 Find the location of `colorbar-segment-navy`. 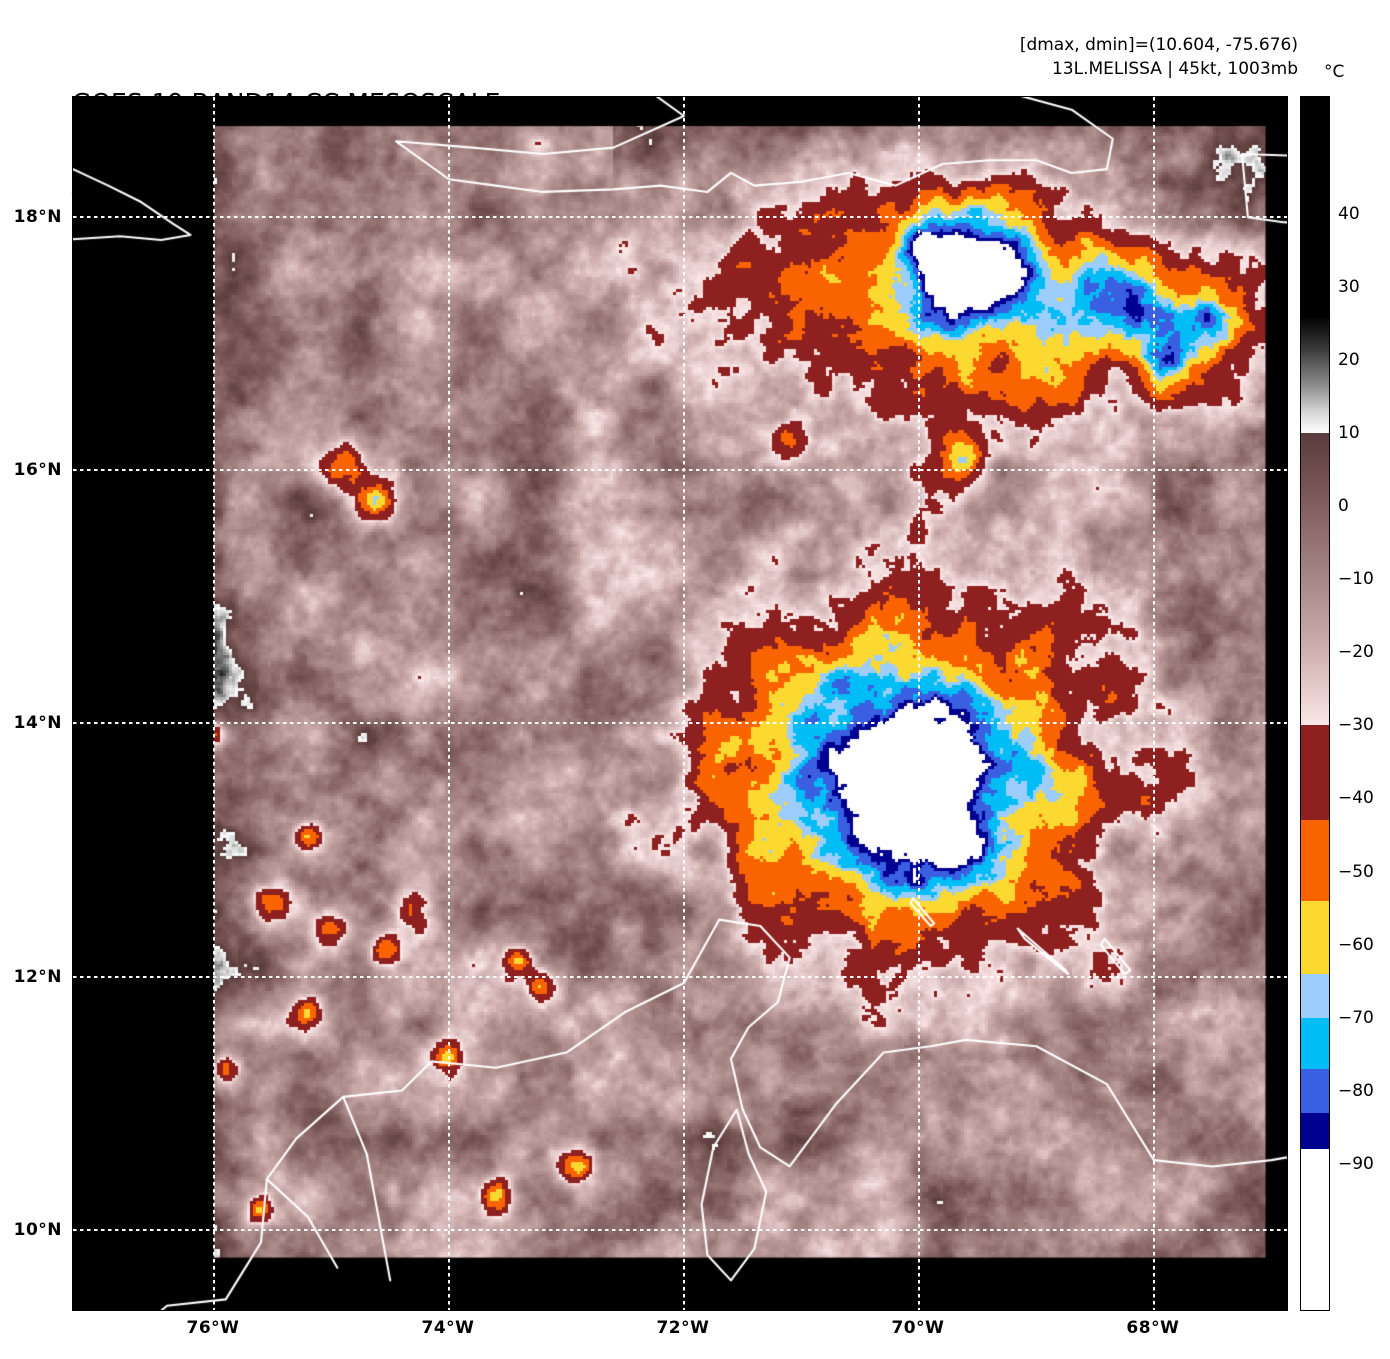

colorbar-segment-navy is located at coordinates (1315, 1131).